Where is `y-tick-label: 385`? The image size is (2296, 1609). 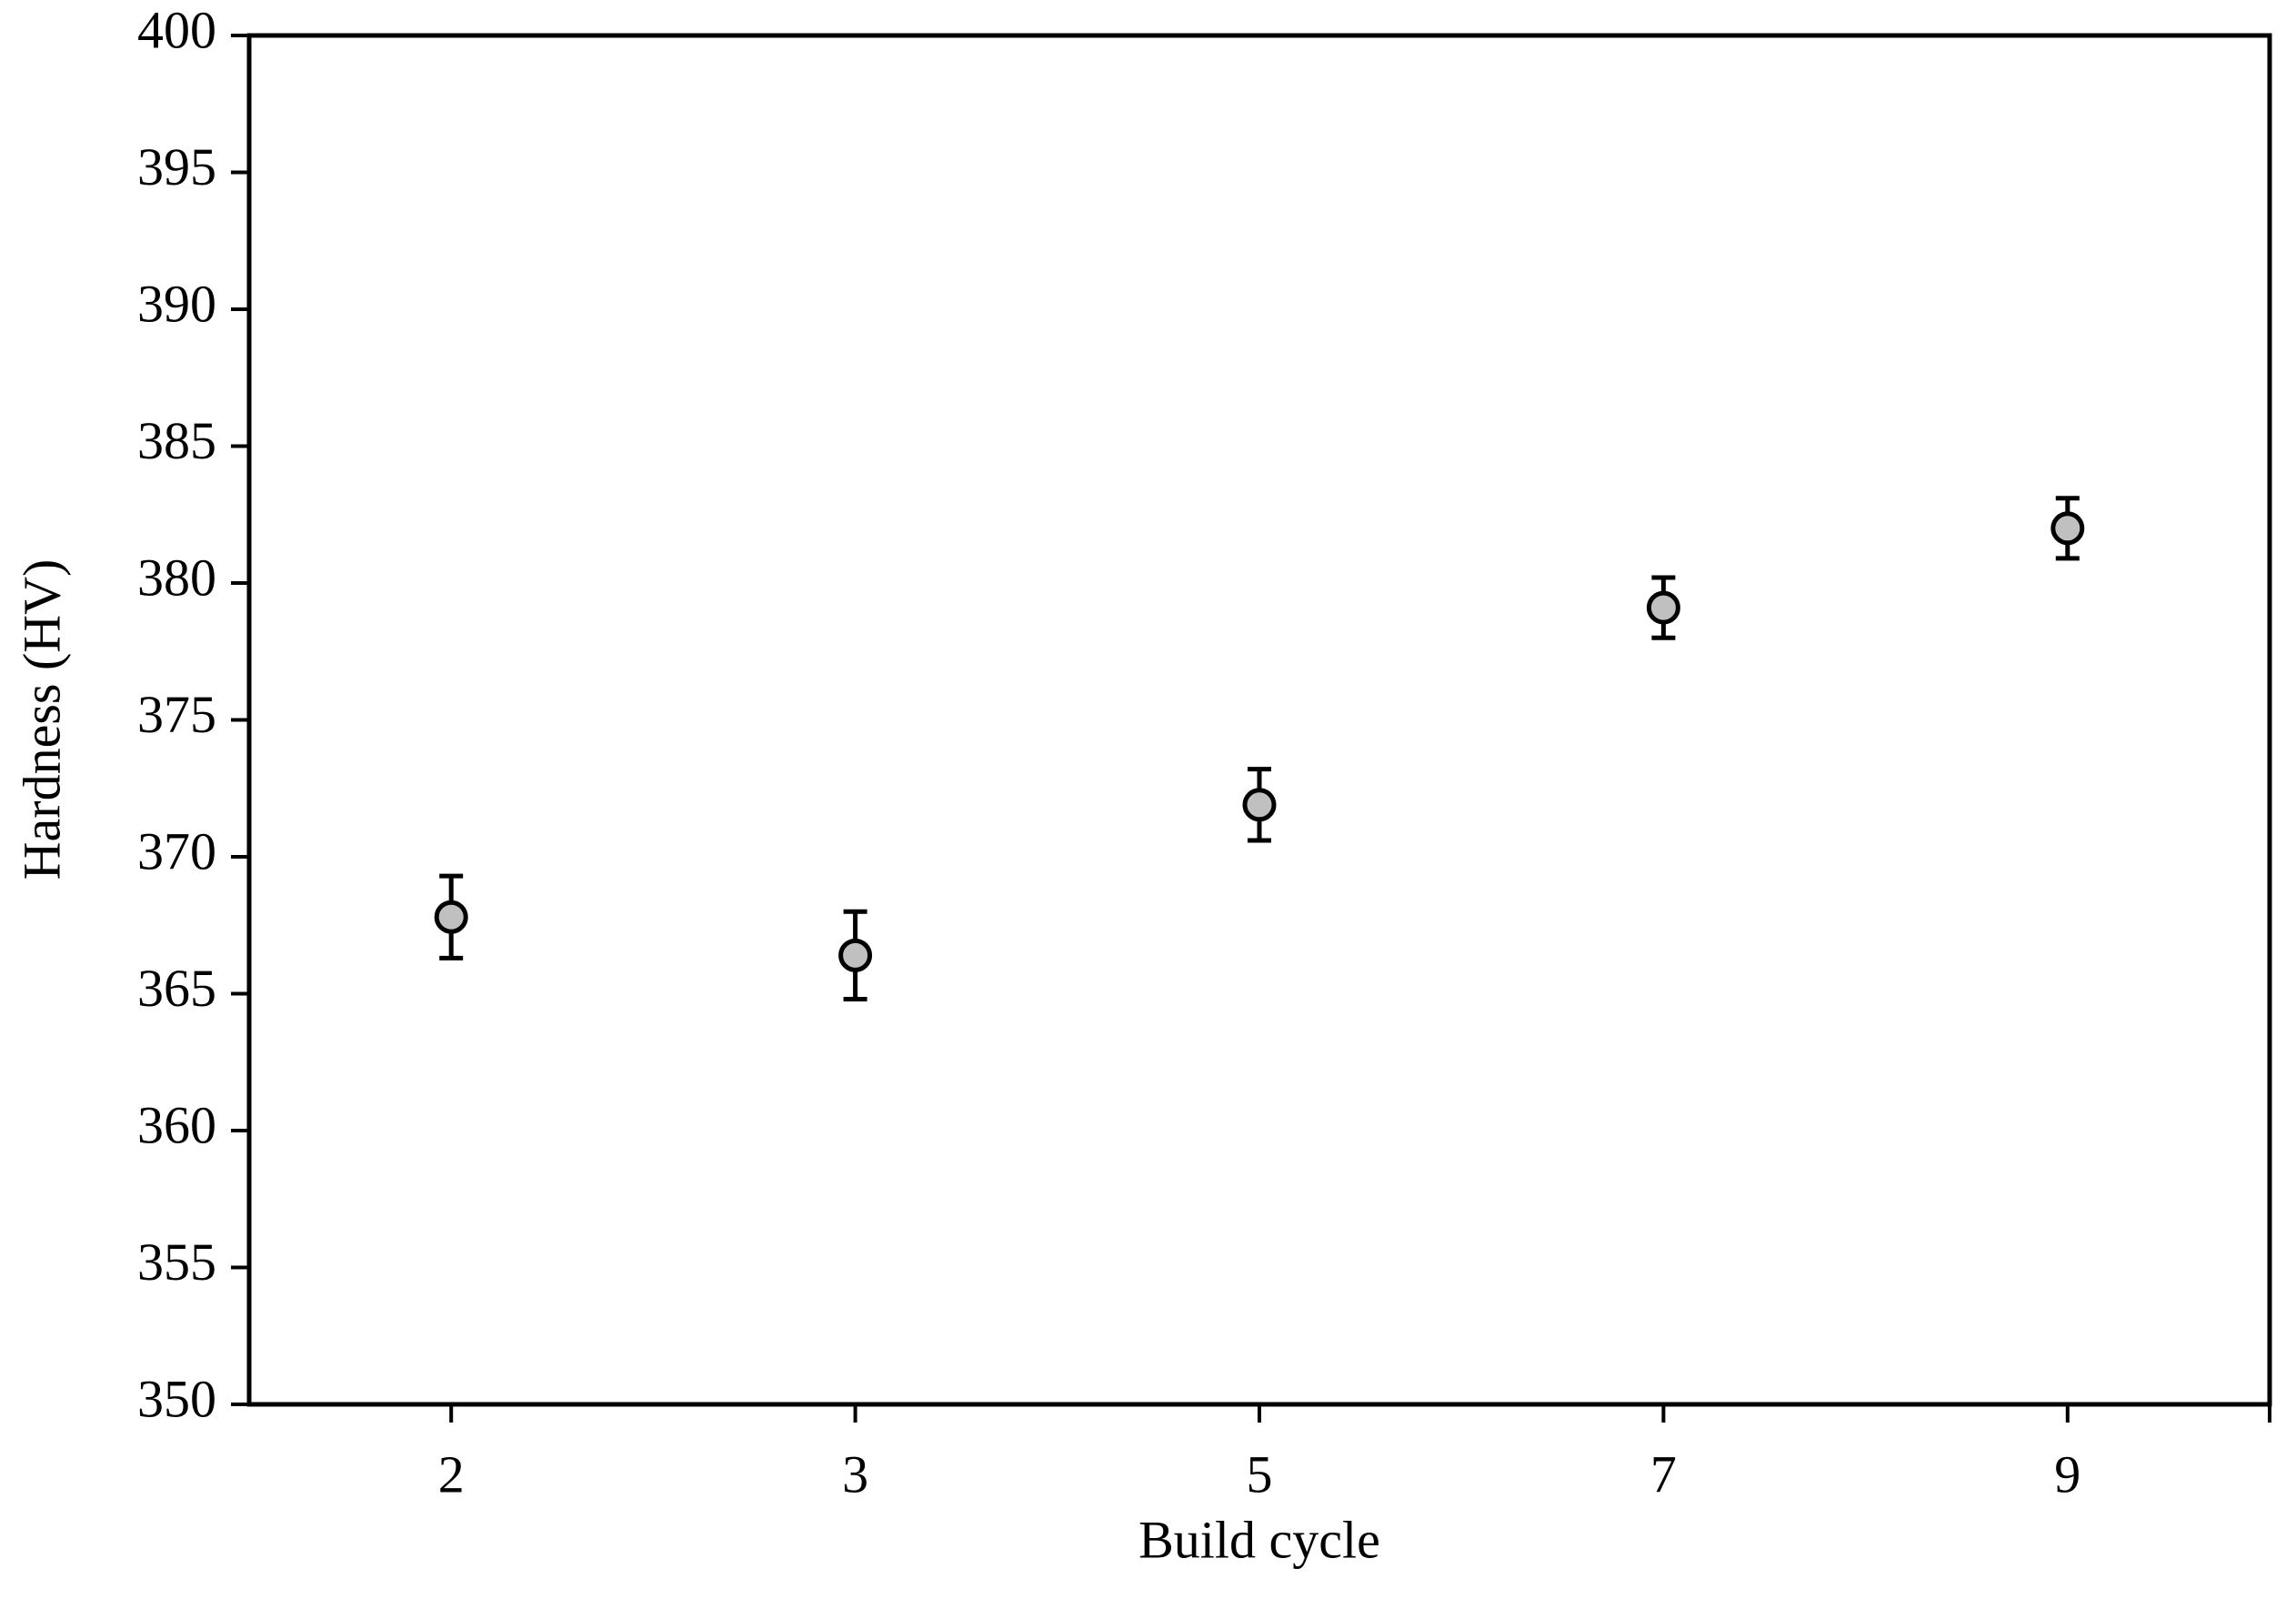
y-tick-label: 385 is located at coordinates (176, 440).